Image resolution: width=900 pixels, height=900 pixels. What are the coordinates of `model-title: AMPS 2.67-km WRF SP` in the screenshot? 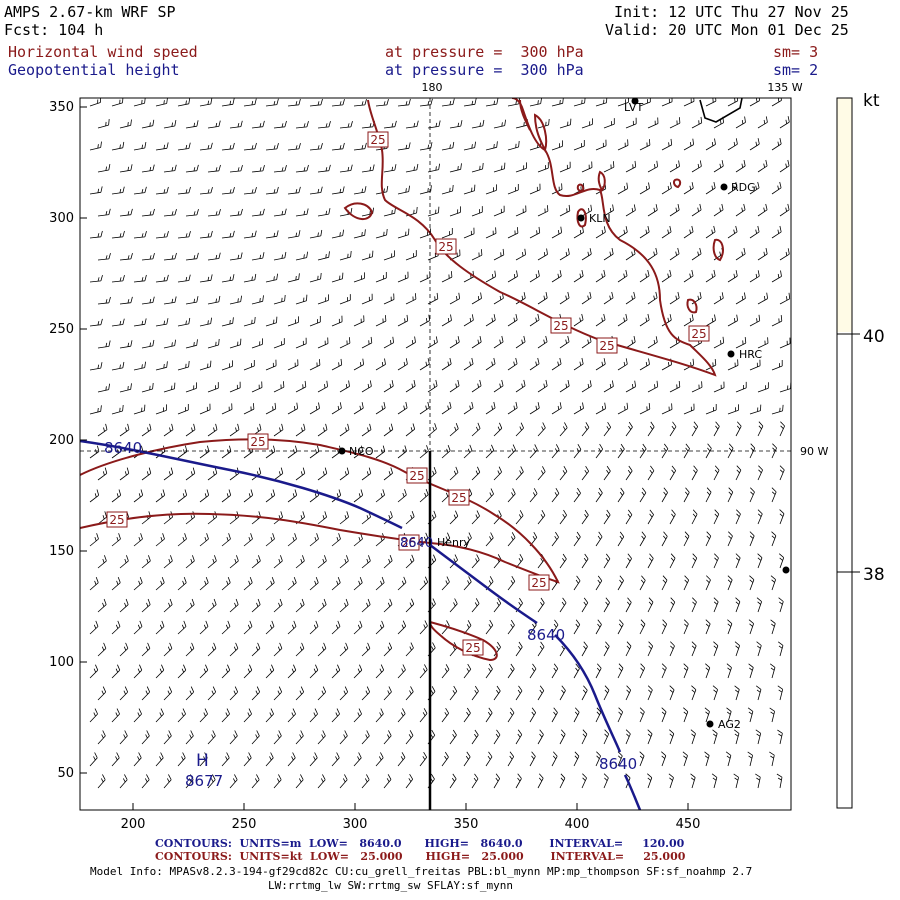 It's located at (90, 12).